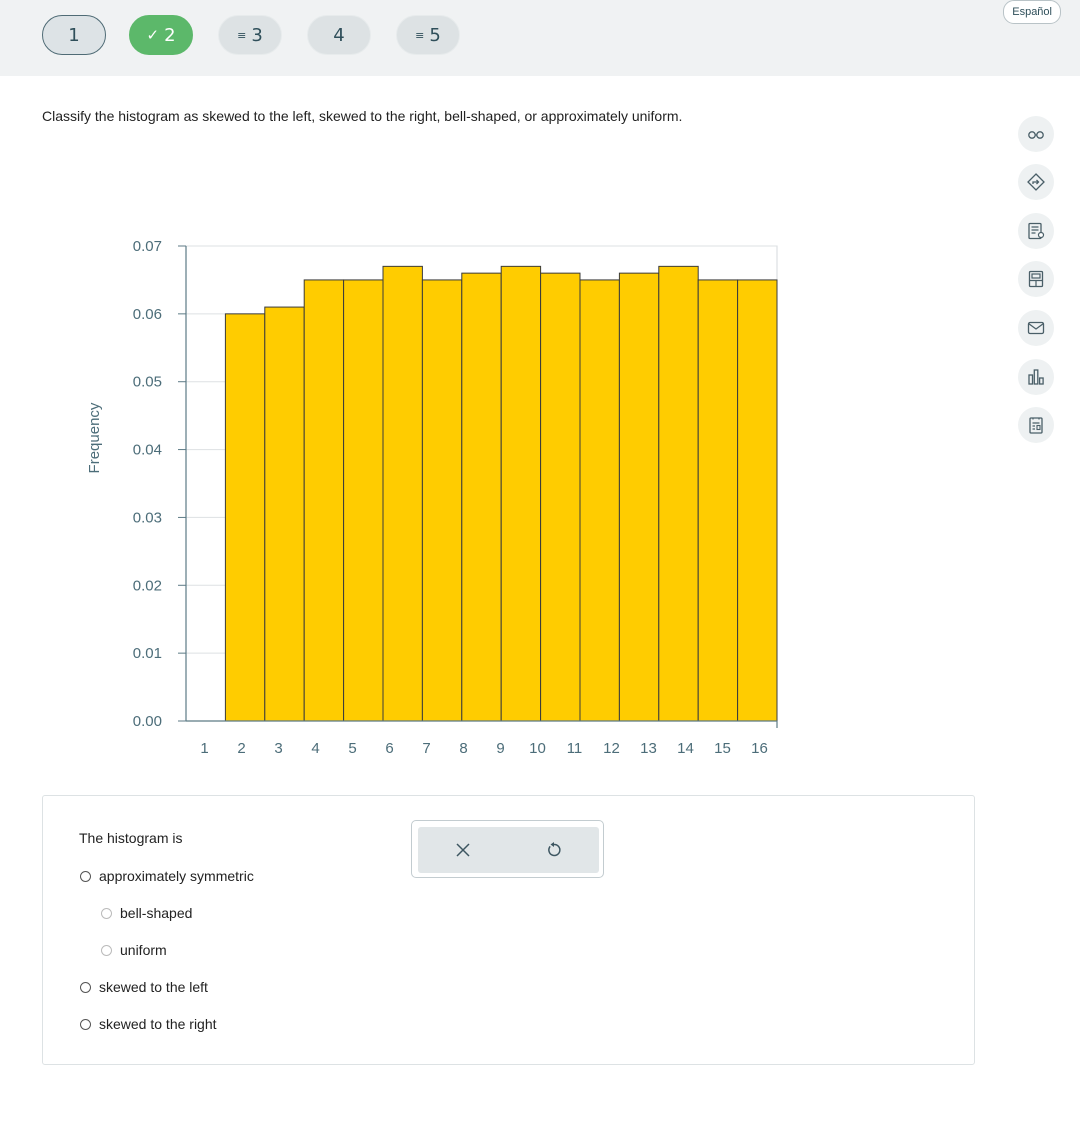 The width and height of the screenshot is (1080, 1123). I want to click on x-tick-label: 16, so click(759, 748).